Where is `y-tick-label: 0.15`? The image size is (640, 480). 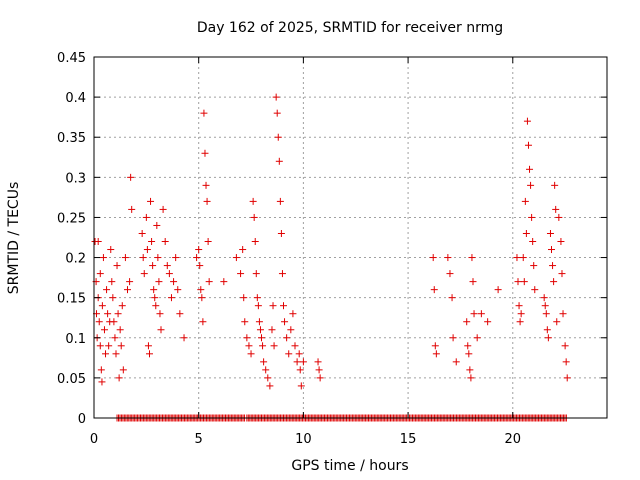 y-tick-label: 0.15 is located at coordinates (71, 299).